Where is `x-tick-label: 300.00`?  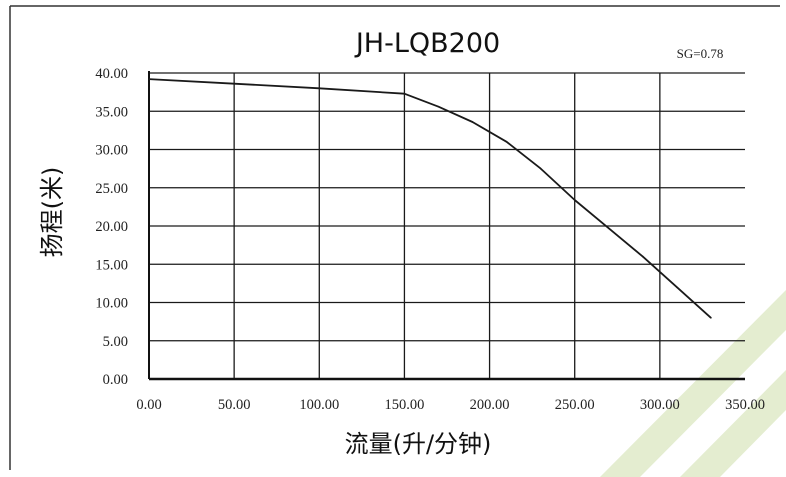 x-tick-label: 300.00 is located at coordinates (660, 405).